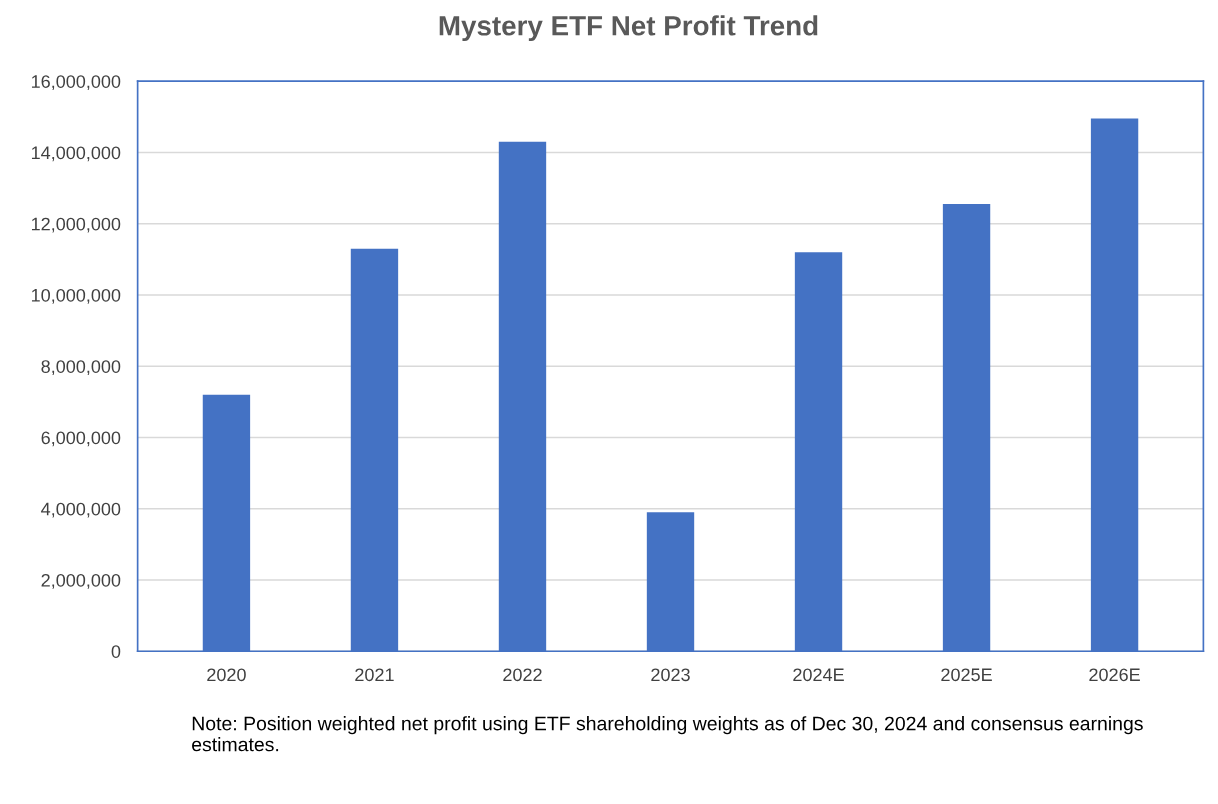  What do you see at coordinates (76, 225) in the screenshot?
I see `y-tick-label: 12,000,000` at bounding box center [76, 225].